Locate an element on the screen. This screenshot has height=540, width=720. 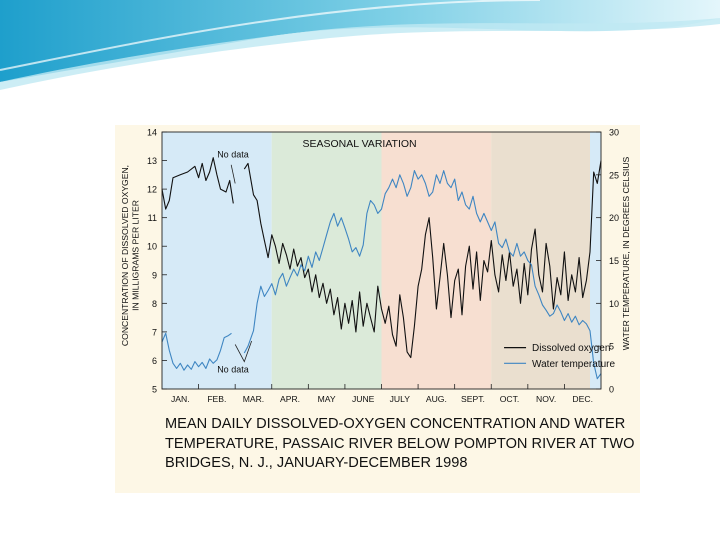
right-axis-label-line: WATER TEMPERATURE, IN DEGREES CELSIUS is located at coordinates (626, 253).